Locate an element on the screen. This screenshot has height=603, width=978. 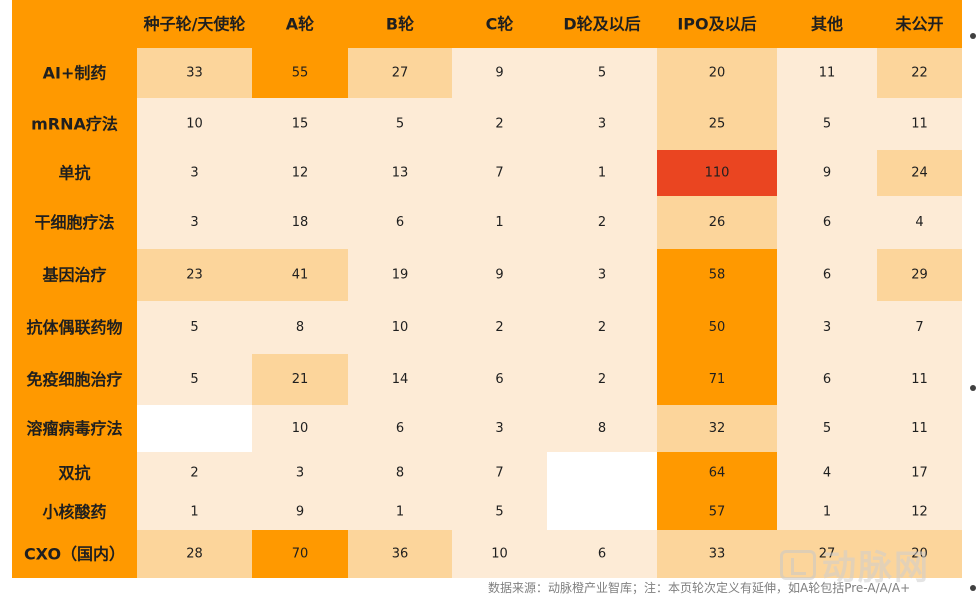
cell-value: 15 is located at coordinates (300, 124).